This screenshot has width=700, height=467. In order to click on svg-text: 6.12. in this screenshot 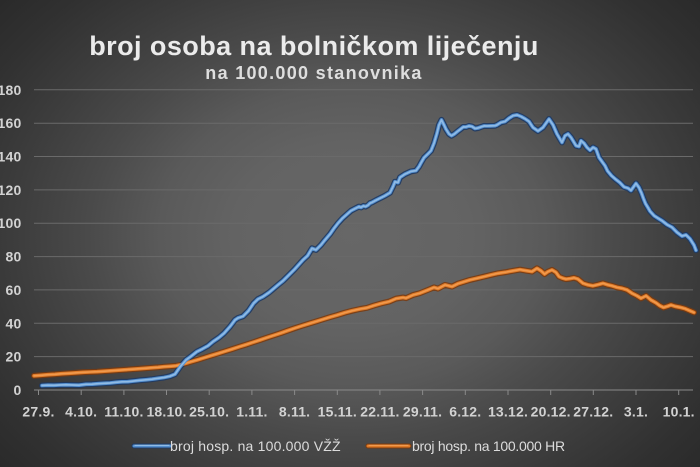, I will do `click(465, 412)`.